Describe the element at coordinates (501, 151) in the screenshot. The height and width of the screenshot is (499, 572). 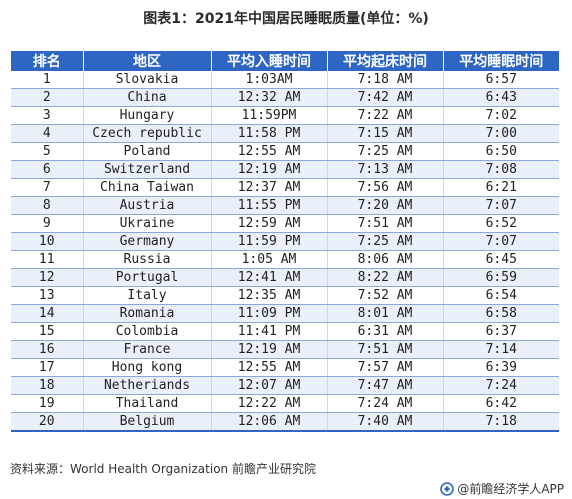
I see `table-cell: 6:50` at that location.